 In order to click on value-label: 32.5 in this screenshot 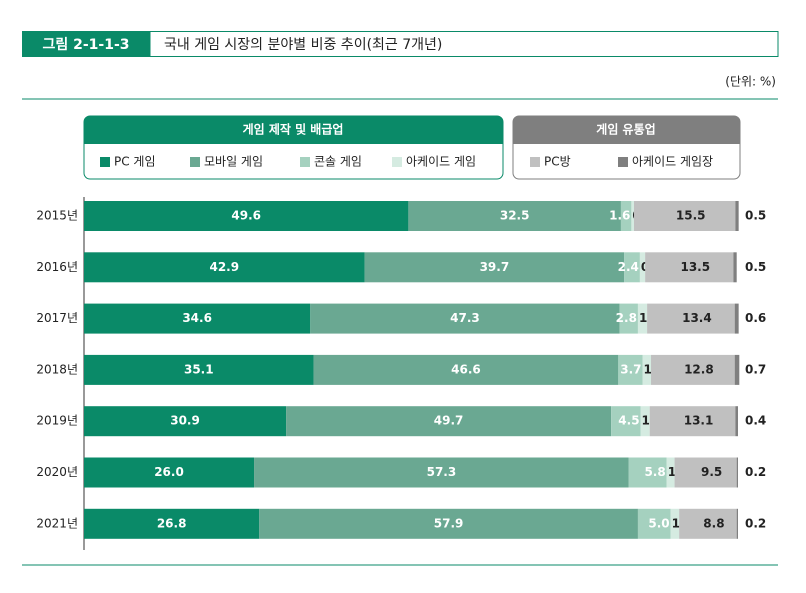, I will do `click(515, 216)`.